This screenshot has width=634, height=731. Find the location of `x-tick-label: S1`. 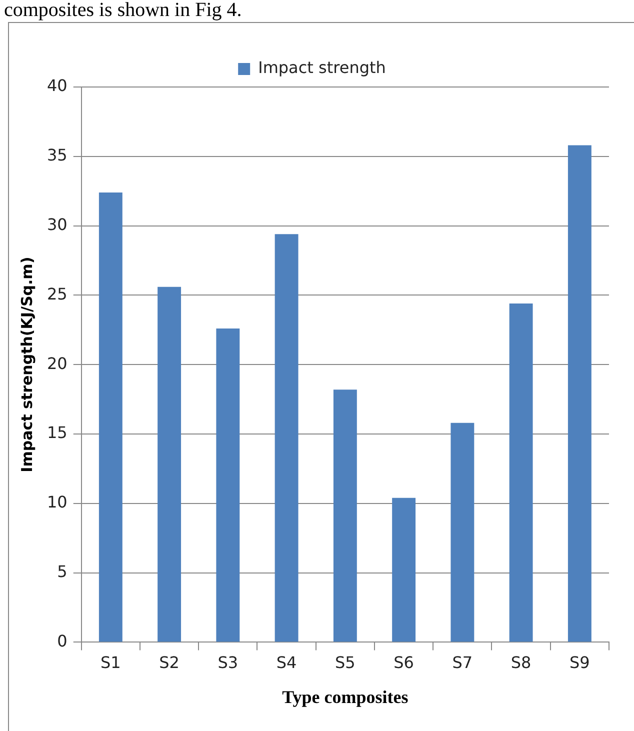

x-tick-label: S1 is located at coordinates (110, 662).